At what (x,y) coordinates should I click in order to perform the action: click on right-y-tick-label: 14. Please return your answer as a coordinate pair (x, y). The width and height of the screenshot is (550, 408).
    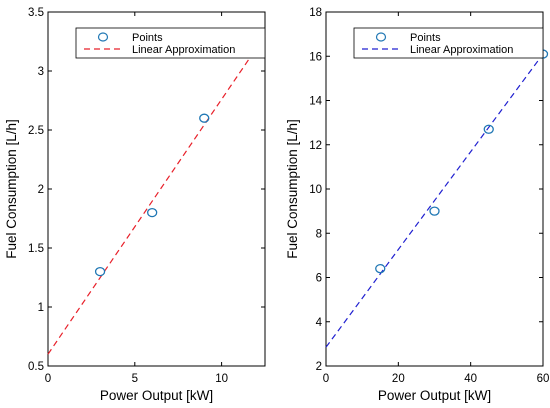
    Looking at the image, I should click on (315, 102).